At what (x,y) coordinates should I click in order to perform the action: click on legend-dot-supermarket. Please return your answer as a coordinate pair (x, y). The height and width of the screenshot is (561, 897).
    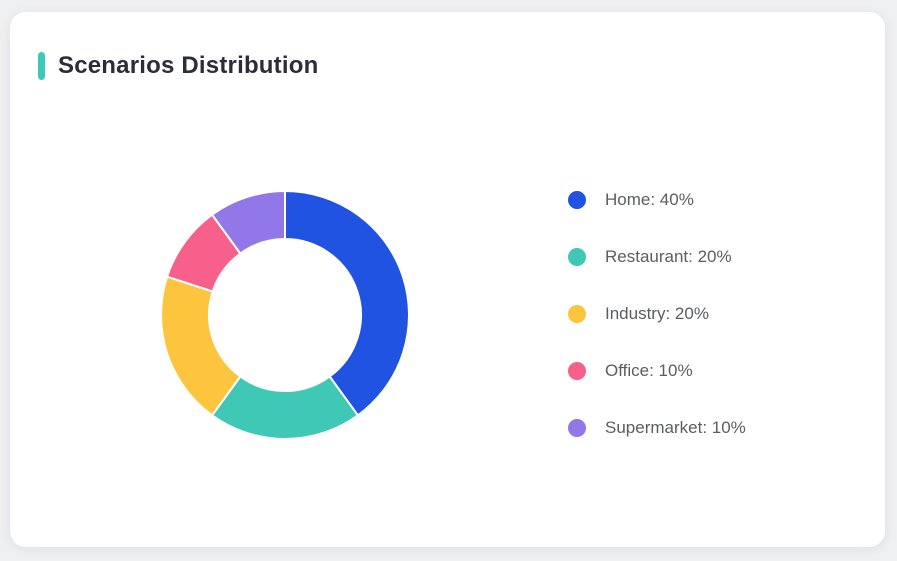
    Looking at the image, I should click on (577, 428).